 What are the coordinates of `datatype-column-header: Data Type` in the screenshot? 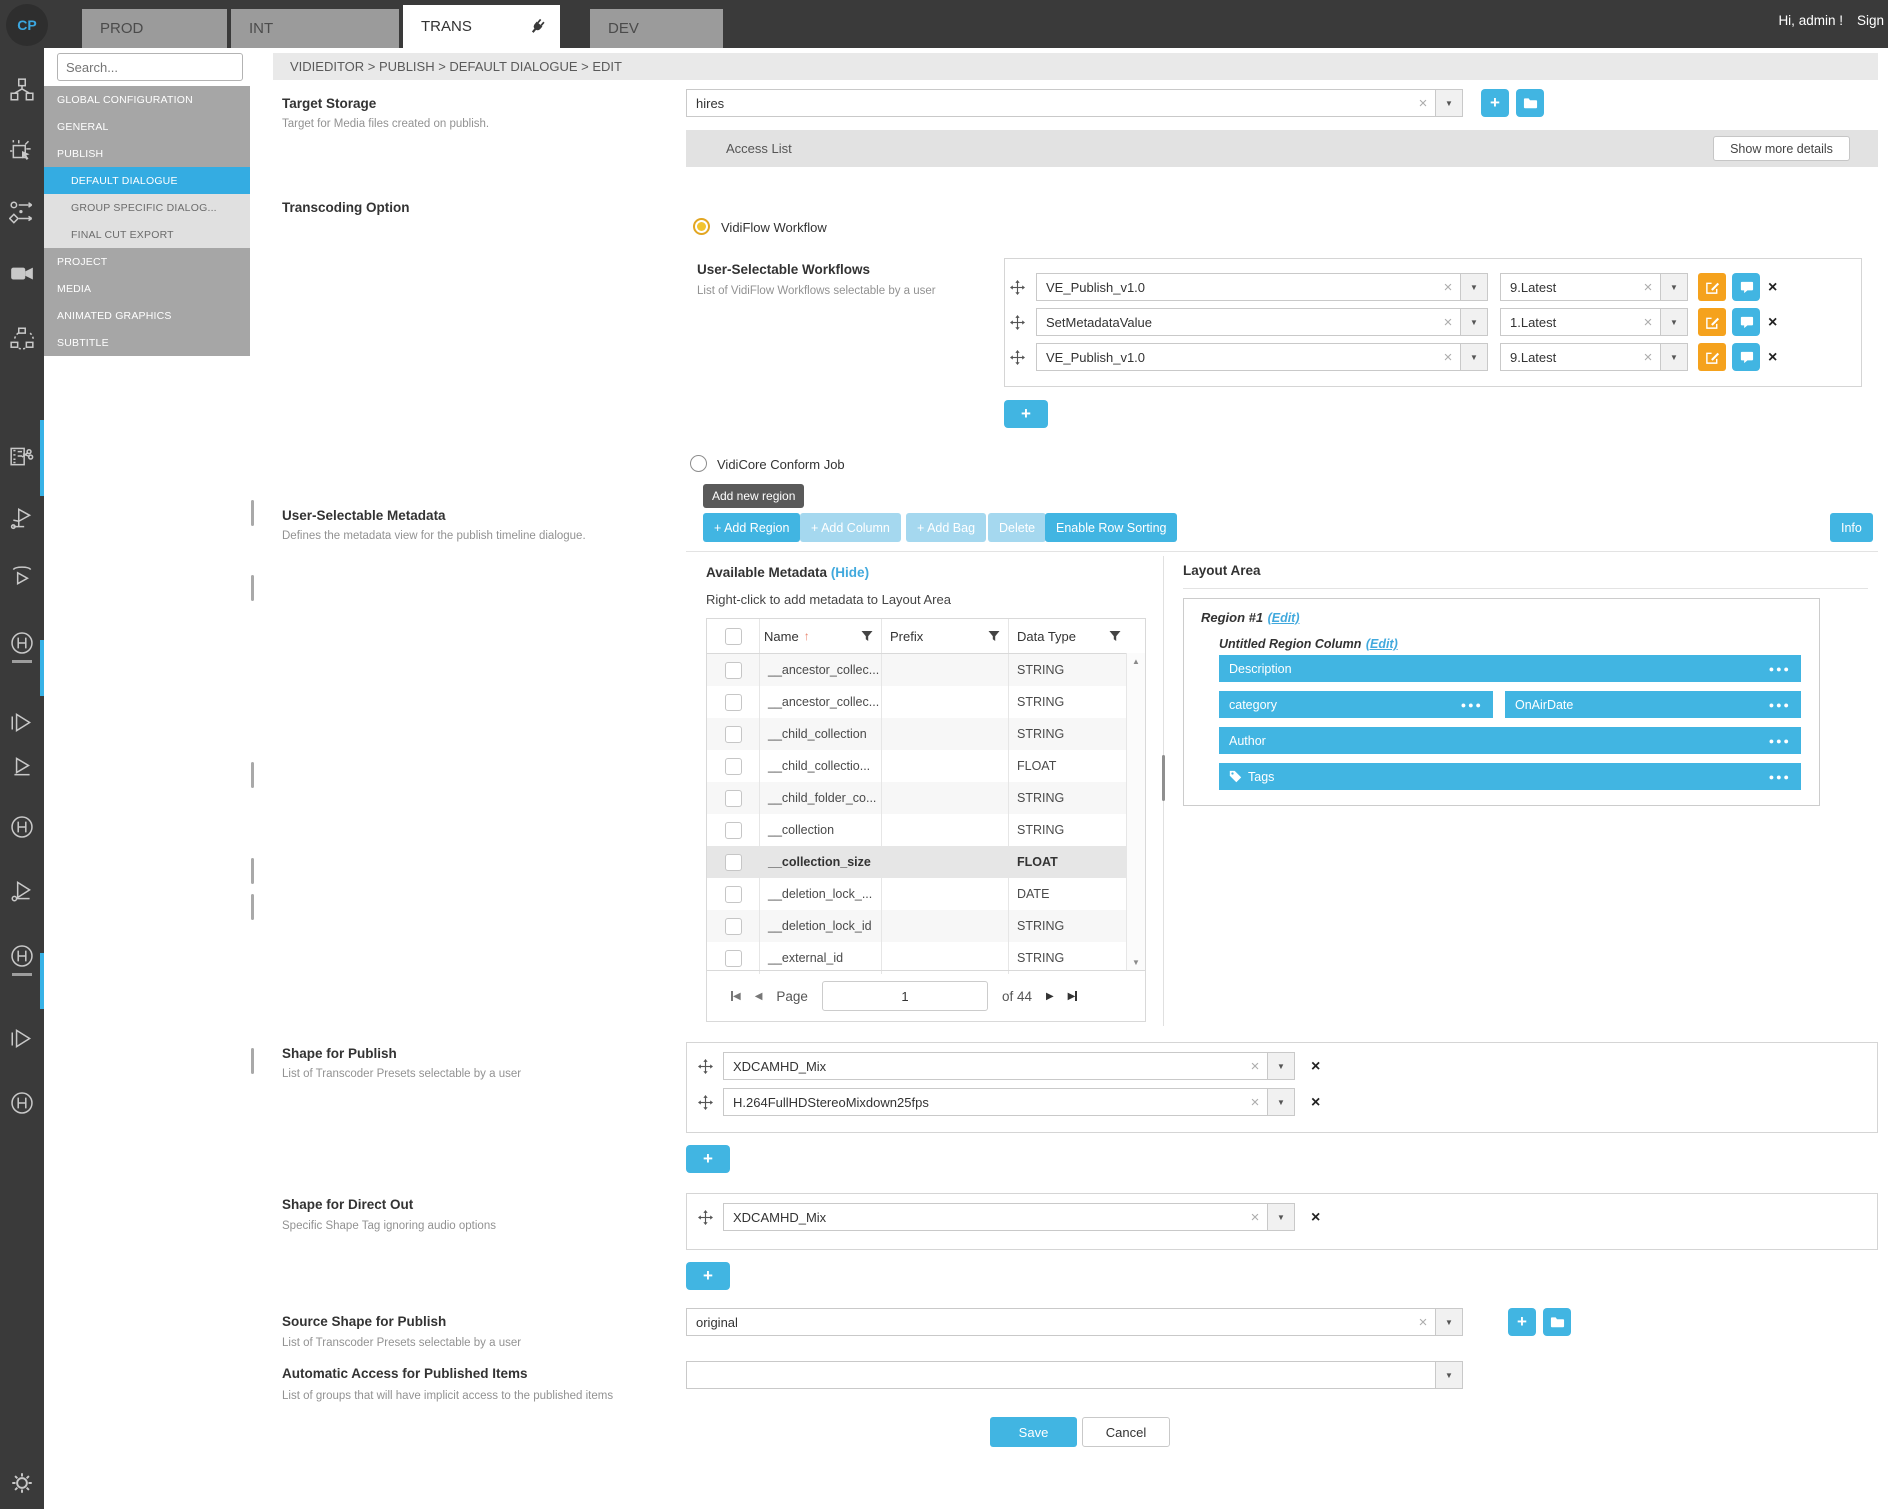 It's located at (1047, 636).